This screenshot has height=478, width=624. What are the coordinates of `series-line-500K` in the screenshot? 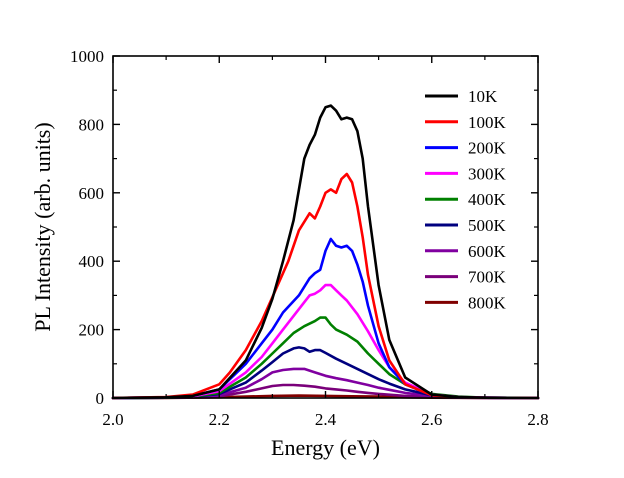 It's located at (325, 373).